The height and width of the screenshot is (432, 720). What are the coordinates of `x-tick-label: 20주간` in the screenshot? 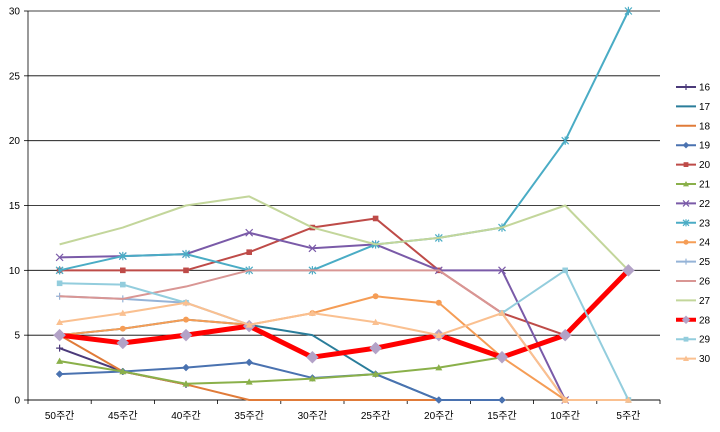 It's located at (439, 416).